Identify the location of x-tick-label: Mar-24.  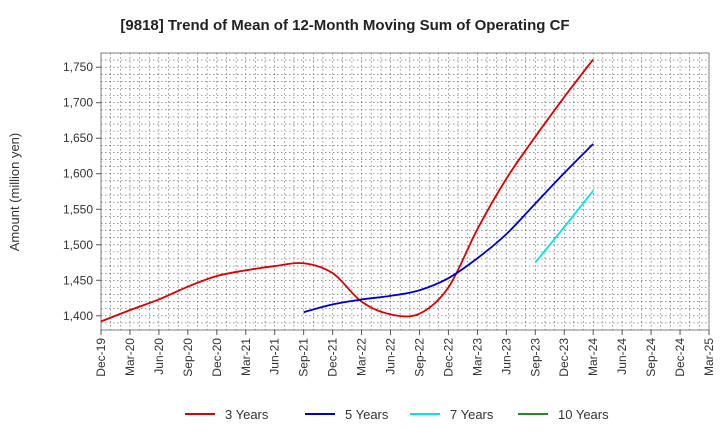
(593, 357).